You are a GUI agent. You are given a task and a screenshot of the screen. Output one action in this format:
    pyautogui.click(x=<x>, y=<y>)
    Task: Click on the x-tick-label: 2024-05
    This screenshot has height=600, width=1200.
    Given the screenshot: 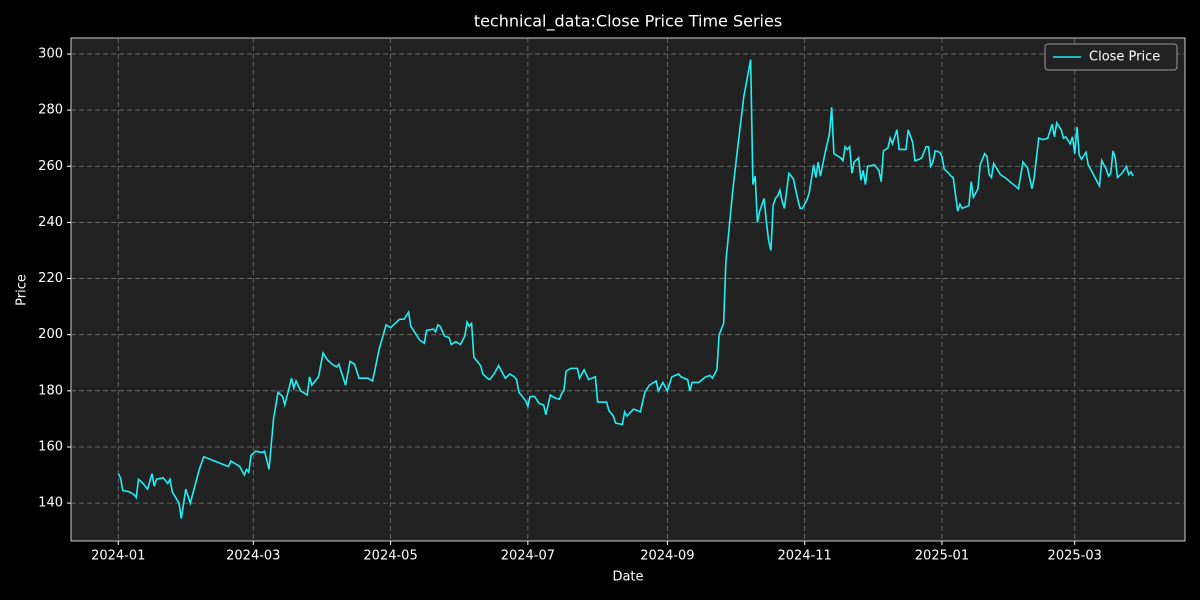 What is the action you would take?
    pyautogui.click(x=390, y=556)
    